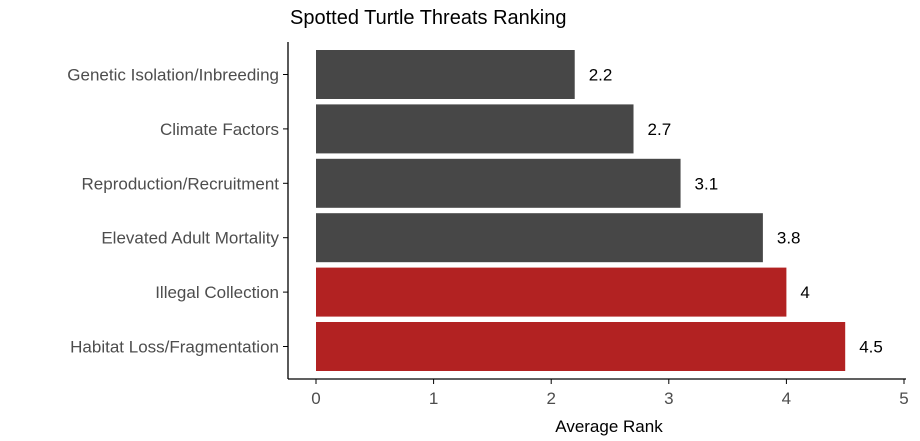 This screenshot has width=920, height=441. What do you see at coordinates (181, 183) in the screenshot?
I see `category-label: Reproduction/Recruitment` at bounding box center [181, 183].